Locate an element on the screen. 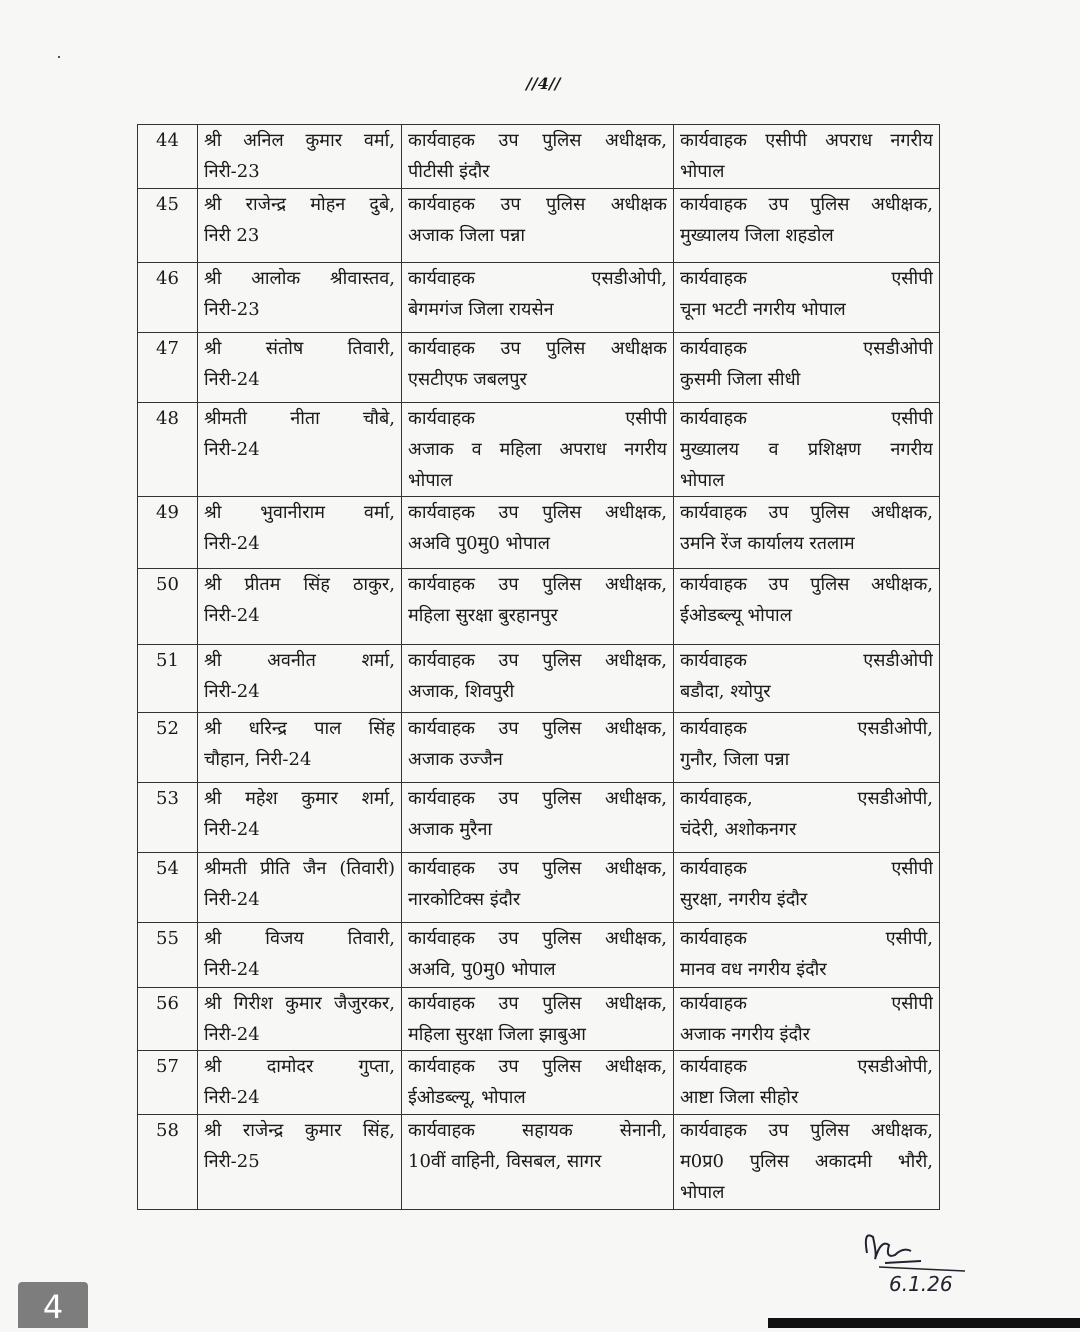  current-posting-line: कार्यवाहक उप पुलिस अधीक्षक is located at coordinates (537, 204).